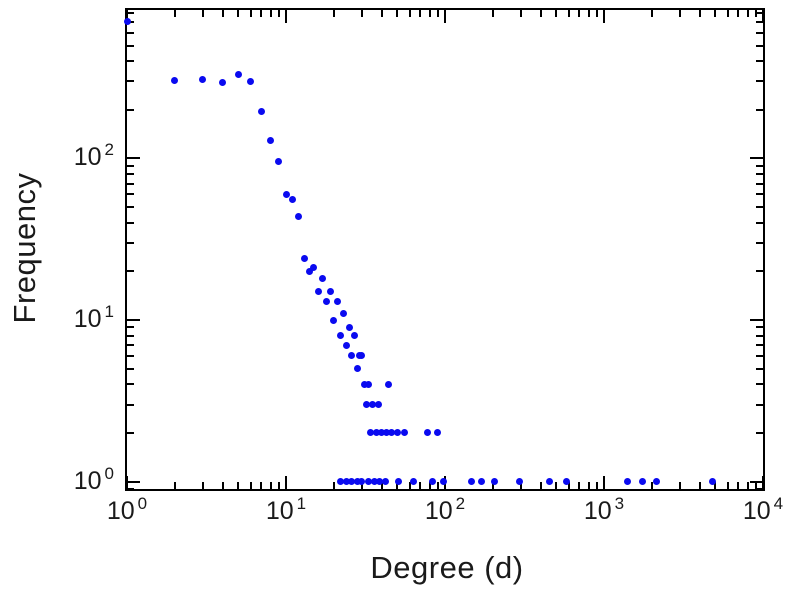 The image size is (805, 600). What do you see at coordinates (57, 156) in the screenshot?
I see `y-tick-label: 10 2` at bounding box center [57, 156].